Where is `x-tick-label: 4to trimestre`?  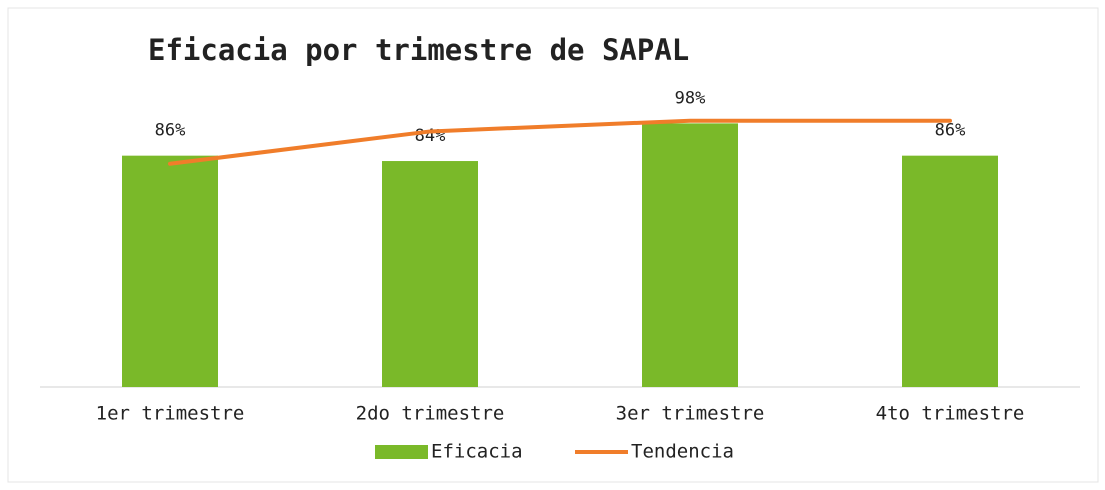 x-tick-label: 4to trimestre is located at coordinates (950, 414).